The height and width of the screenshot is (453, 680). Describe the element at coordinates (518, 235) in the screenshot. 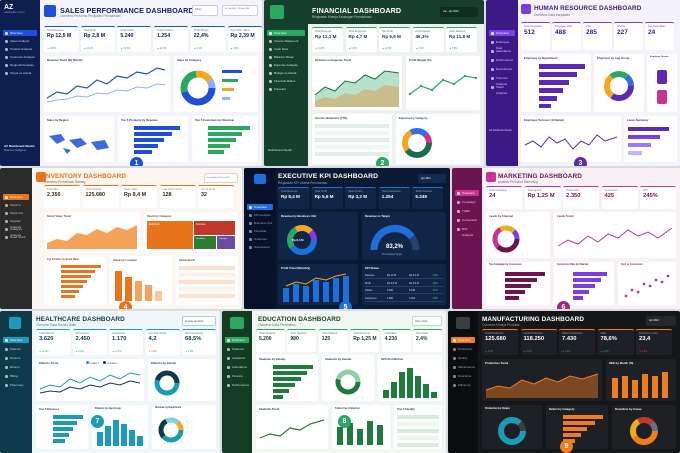

I see `mkt-leads-channel-card: Leads by Channel` at that location.